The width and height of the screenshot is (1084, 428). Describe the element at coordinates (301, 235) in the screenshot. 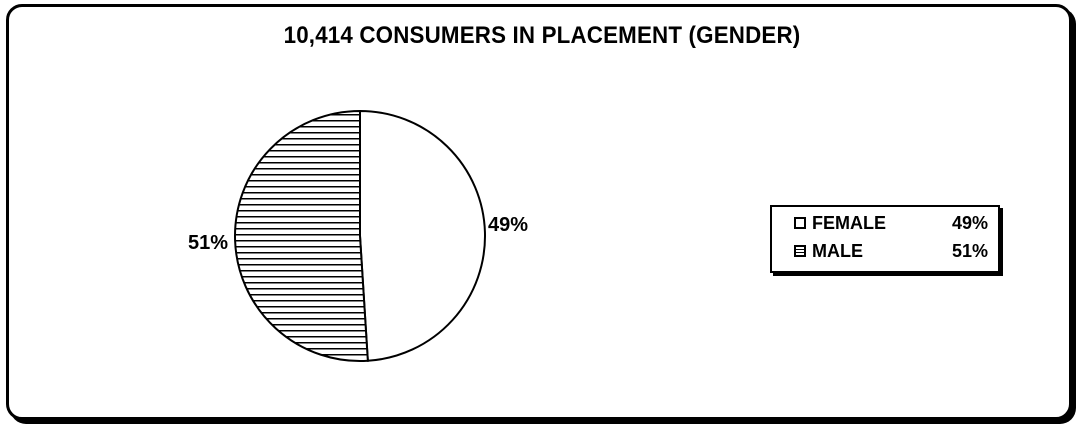

I see `pie-slice-male` at that location.